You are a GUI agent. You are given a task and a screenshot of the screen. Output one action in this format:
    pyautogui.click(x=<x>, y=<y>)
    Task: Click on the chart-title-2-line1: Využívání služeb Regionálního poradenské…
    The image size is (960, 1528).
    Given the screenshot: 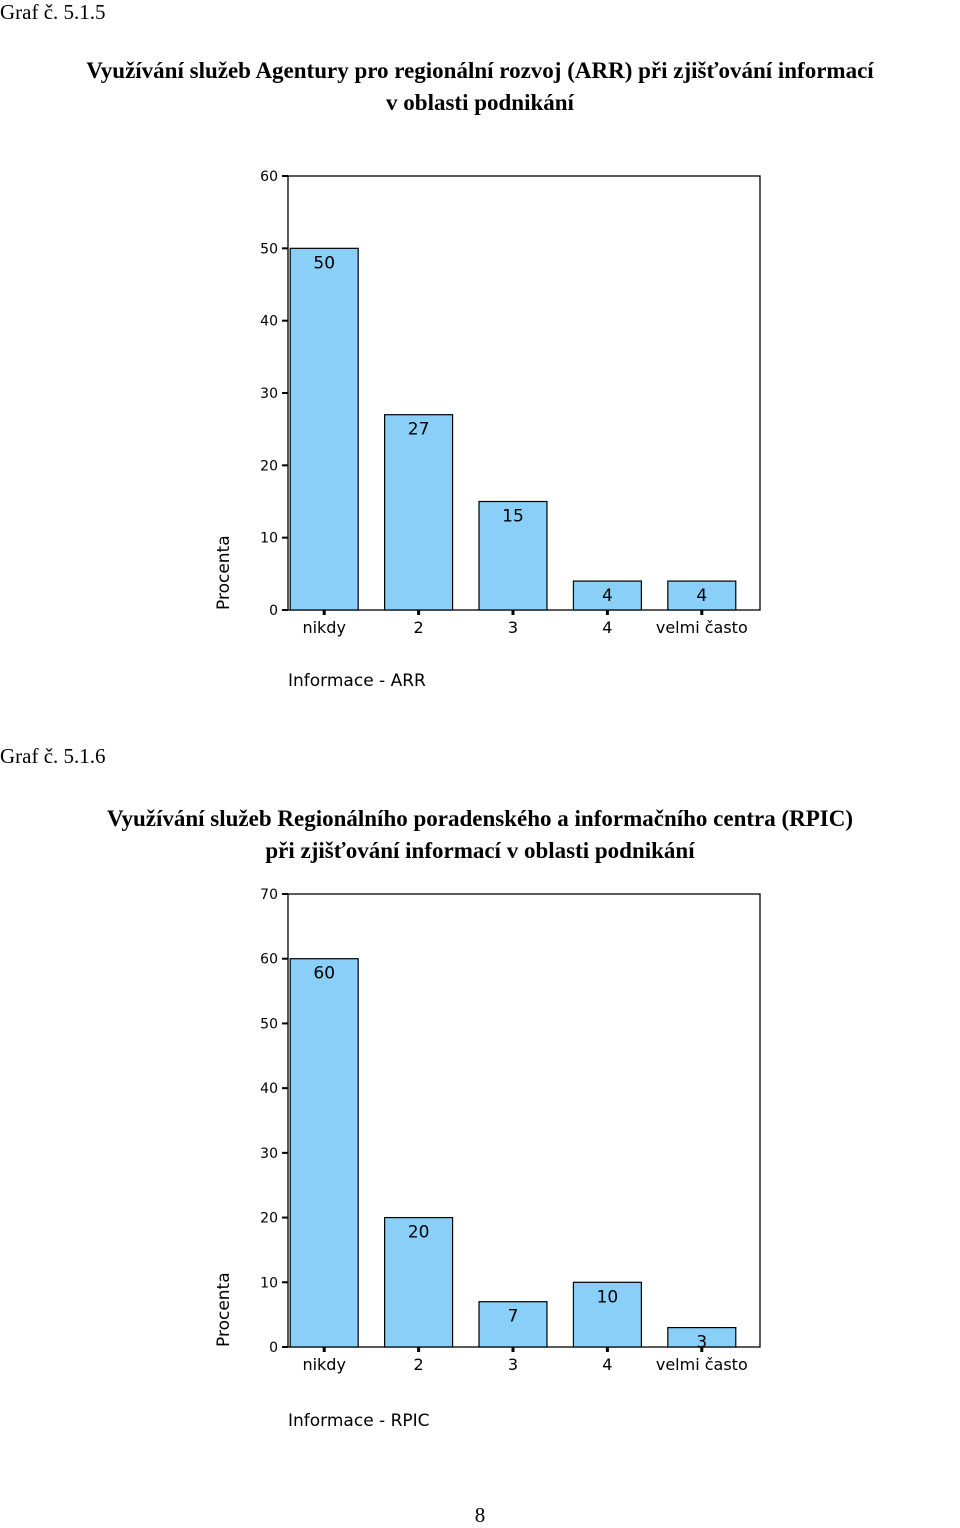 What is the action you would take?
    pyautogui.click(x=480, y=818)
    